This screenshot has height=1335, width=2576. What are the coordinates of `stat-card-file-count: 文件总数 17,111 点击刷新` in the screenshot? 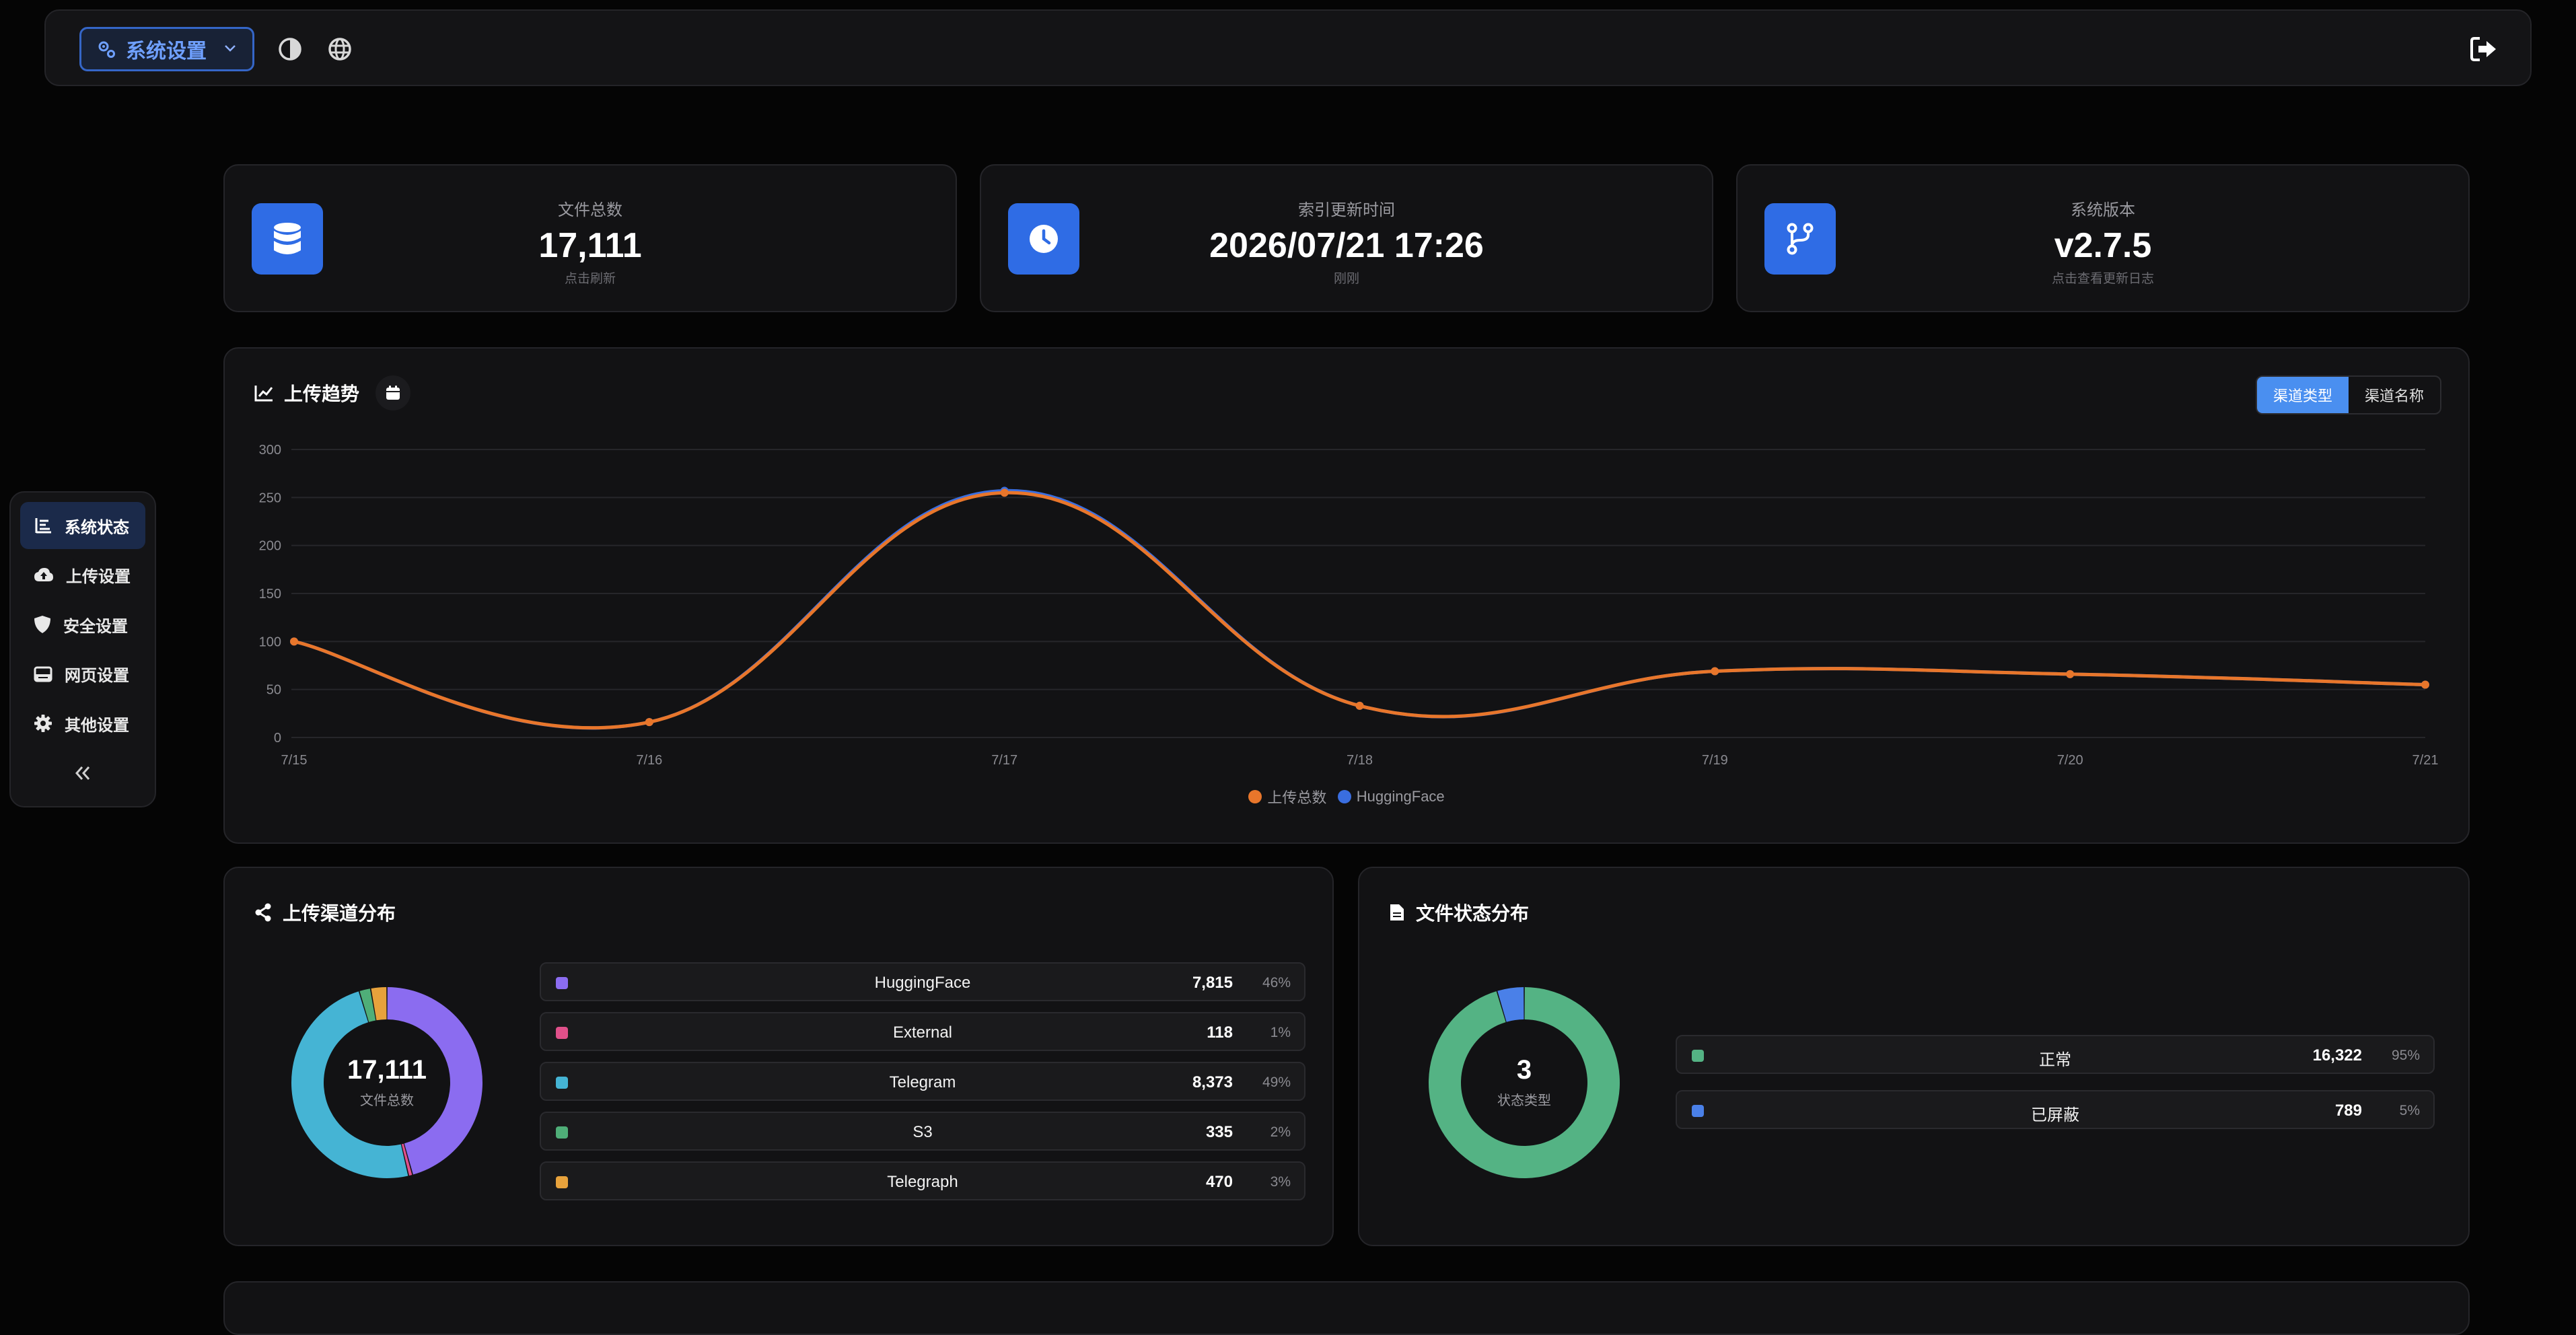 It's located at (590, 238).